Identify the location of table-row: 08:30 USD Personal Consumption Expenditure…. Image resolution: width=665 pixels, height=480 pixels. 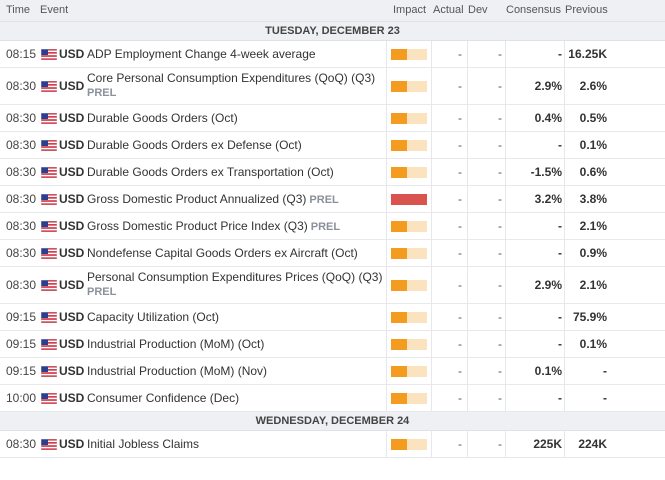
(332, 285).